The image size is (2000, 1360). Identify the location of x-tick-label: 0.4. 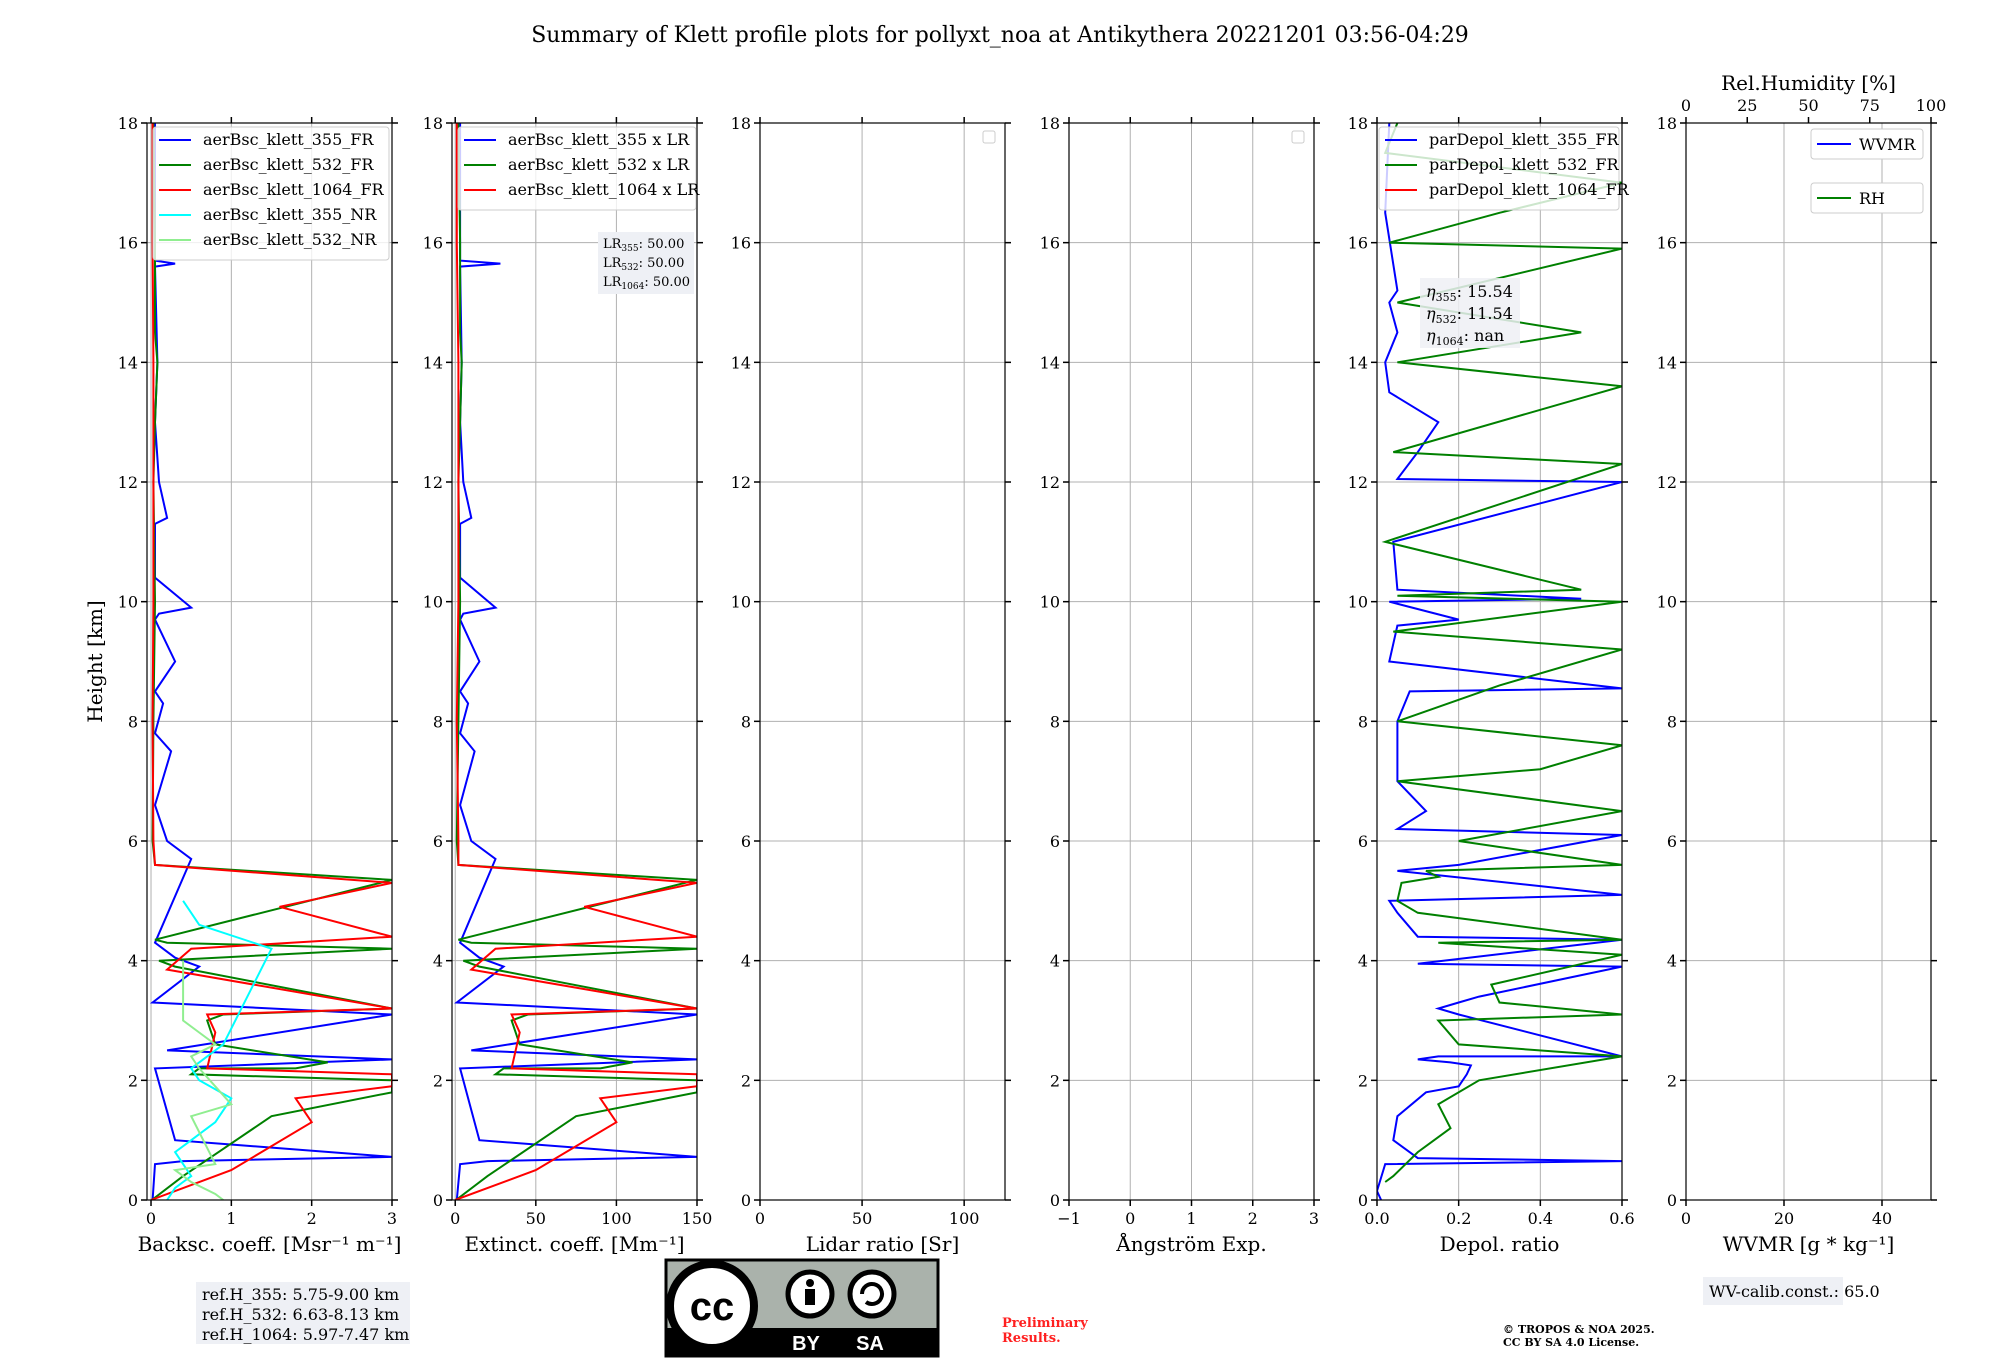
(1540, 1218).